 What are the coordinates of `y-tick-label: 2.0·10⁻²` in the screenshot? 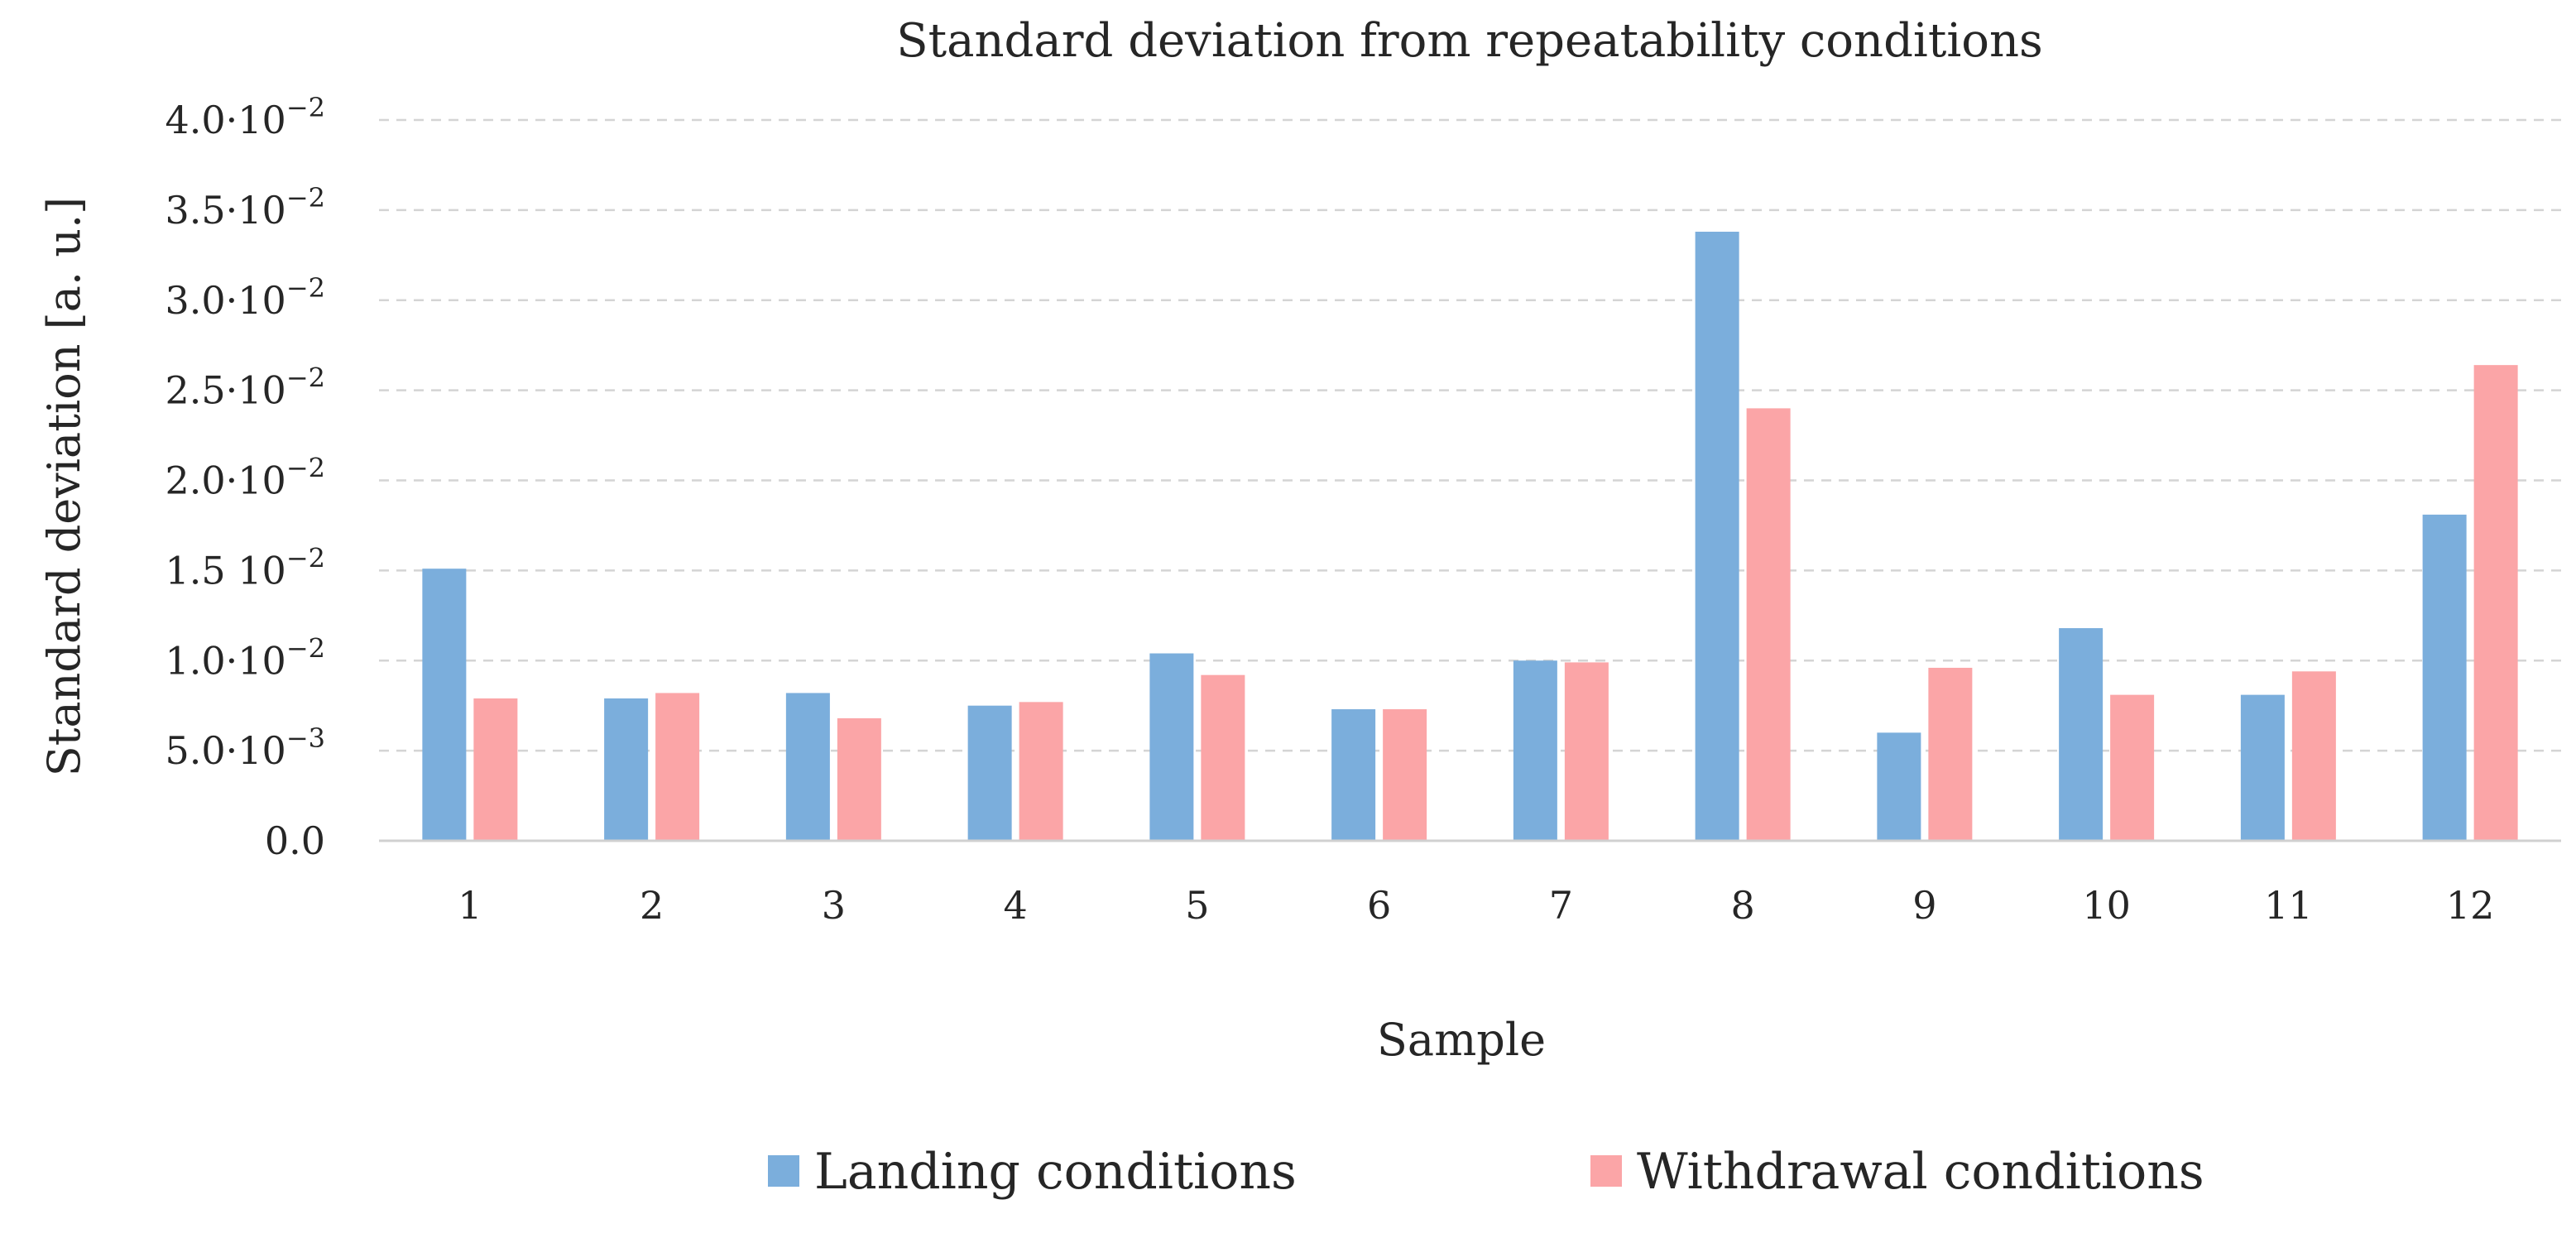 It's located at (245, 478).